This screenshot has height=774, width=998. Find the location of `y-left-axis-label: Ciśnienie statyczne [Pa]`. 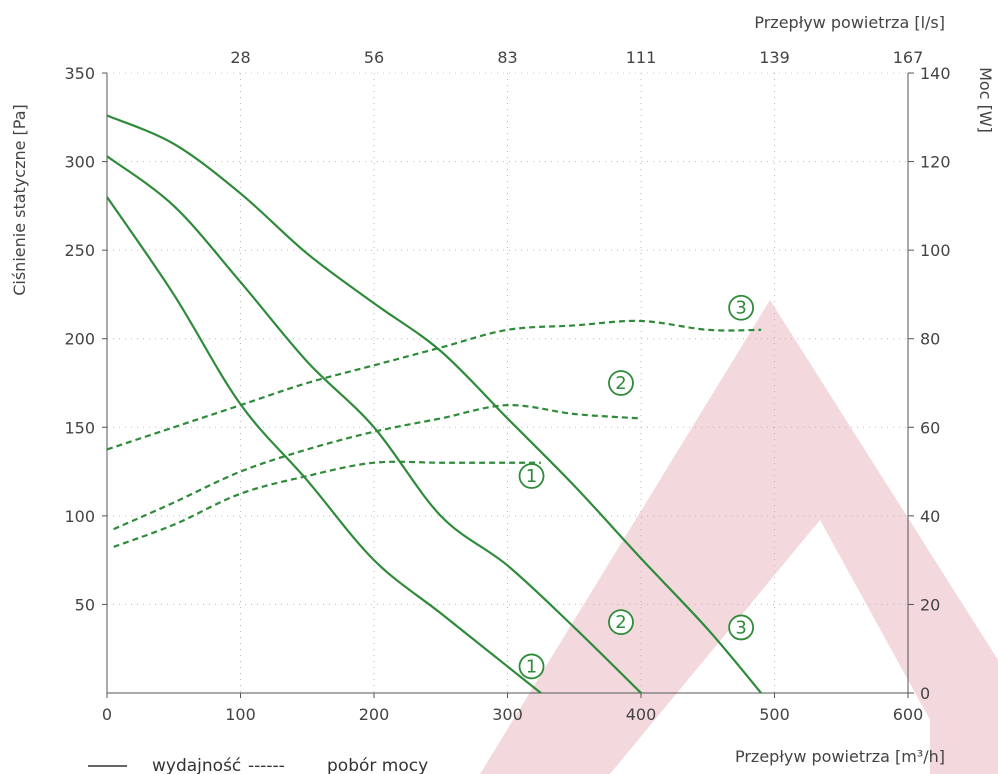

y-left-axis-label: Ciśnienie statyczne [Pa] is located at coordinates (19, 200).